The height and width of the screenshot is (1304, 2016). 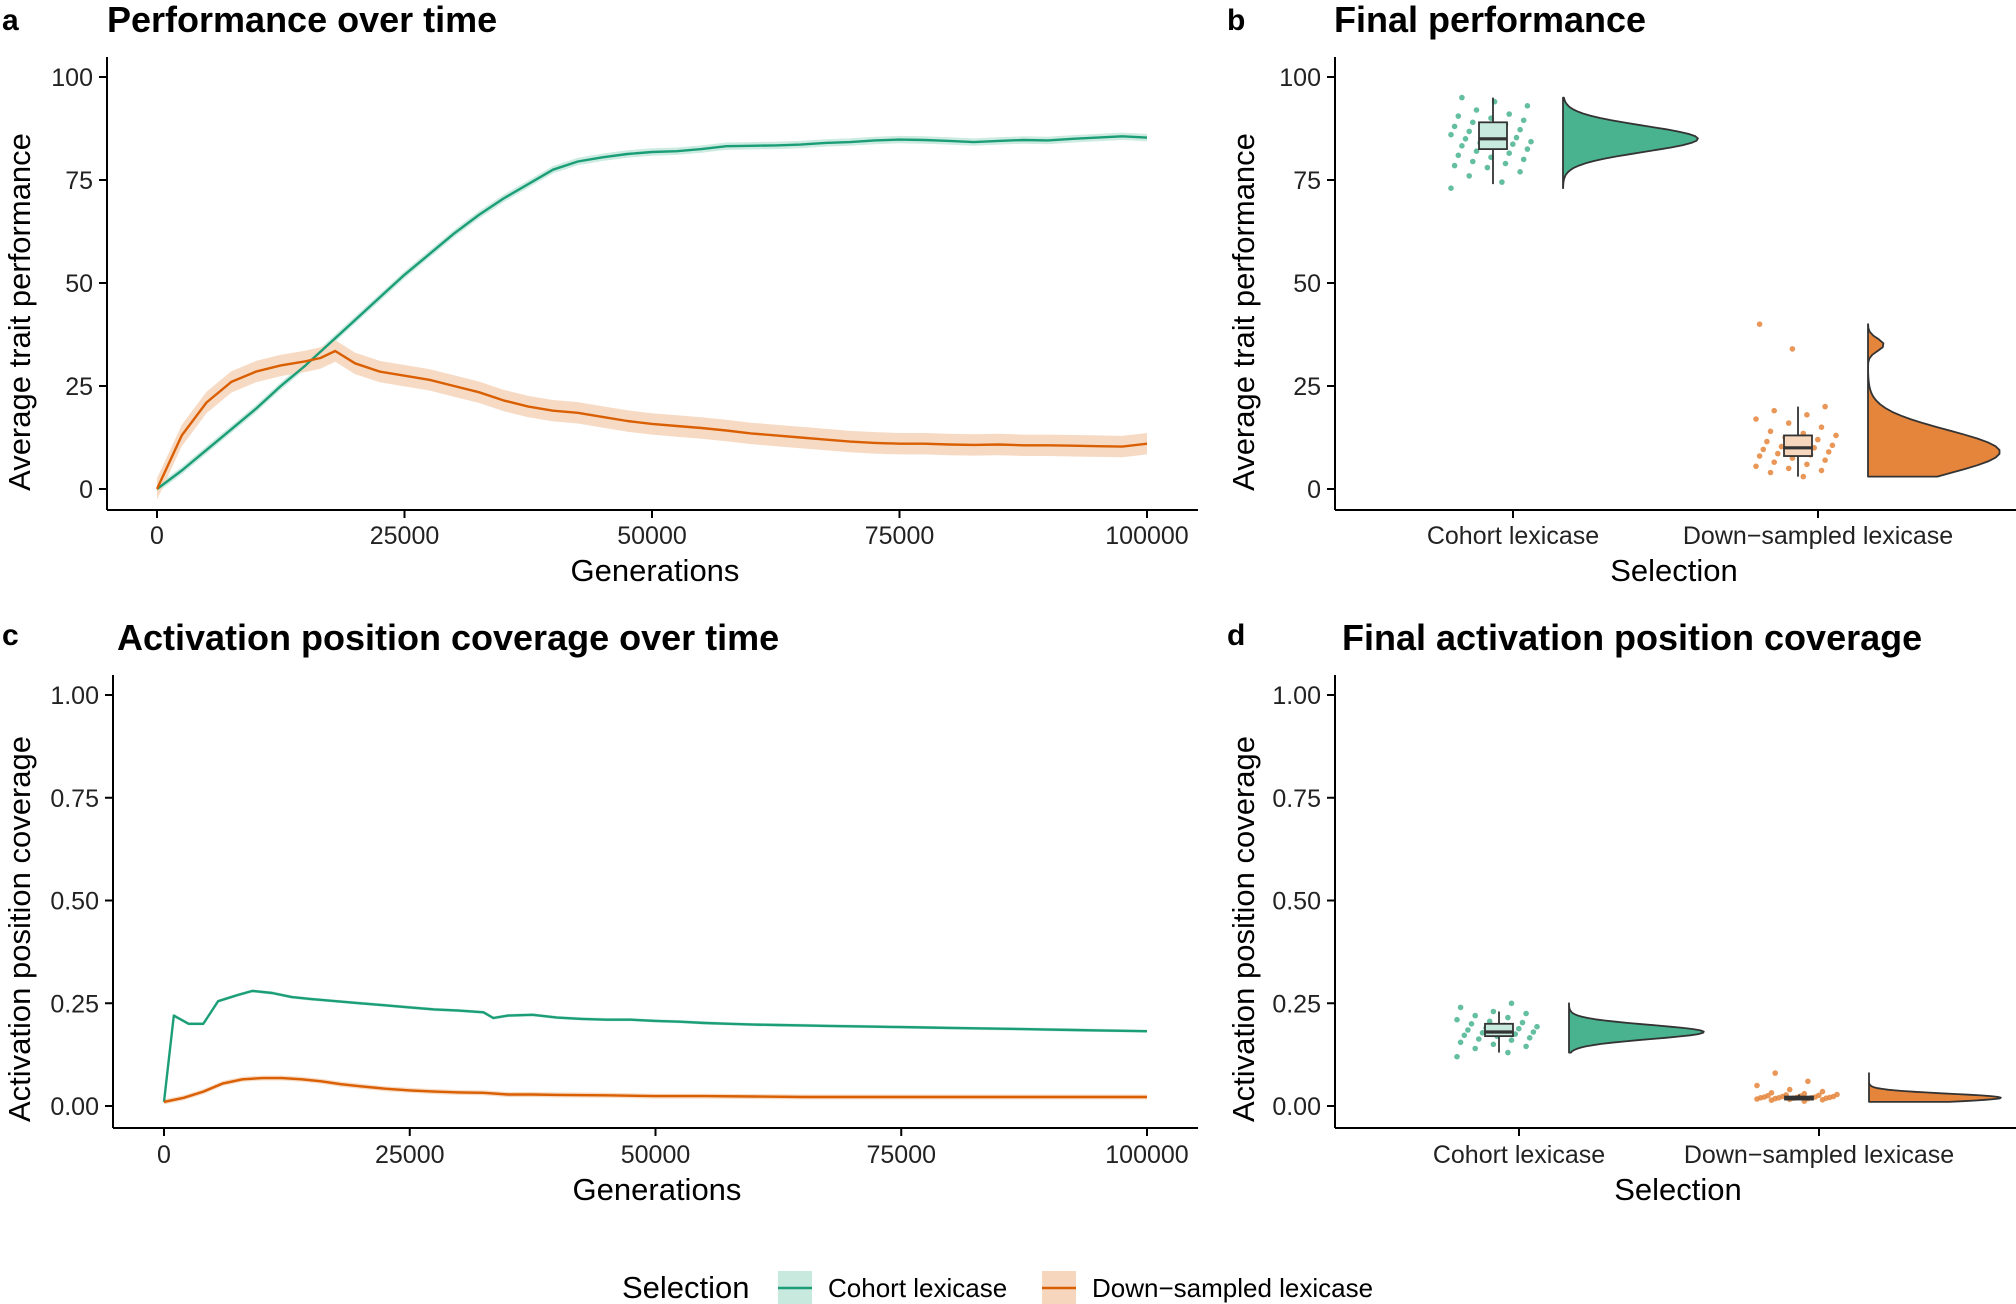 I want to click on panel-b-ylabel: Average trait performance, so click(x=1243, y=312).